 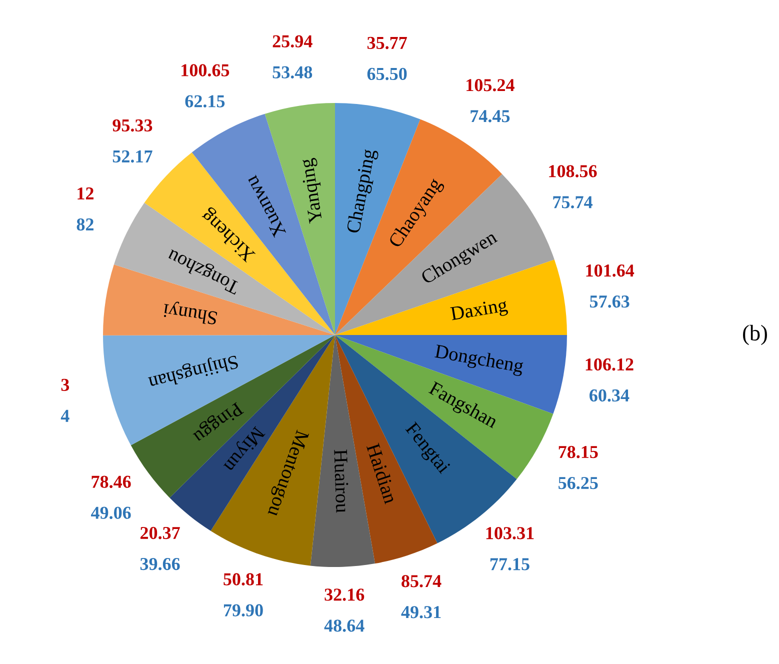 What do you see at coordinates (85, 224) in the screenshot?
I see `text: 82` at bounding box center [85, 224].